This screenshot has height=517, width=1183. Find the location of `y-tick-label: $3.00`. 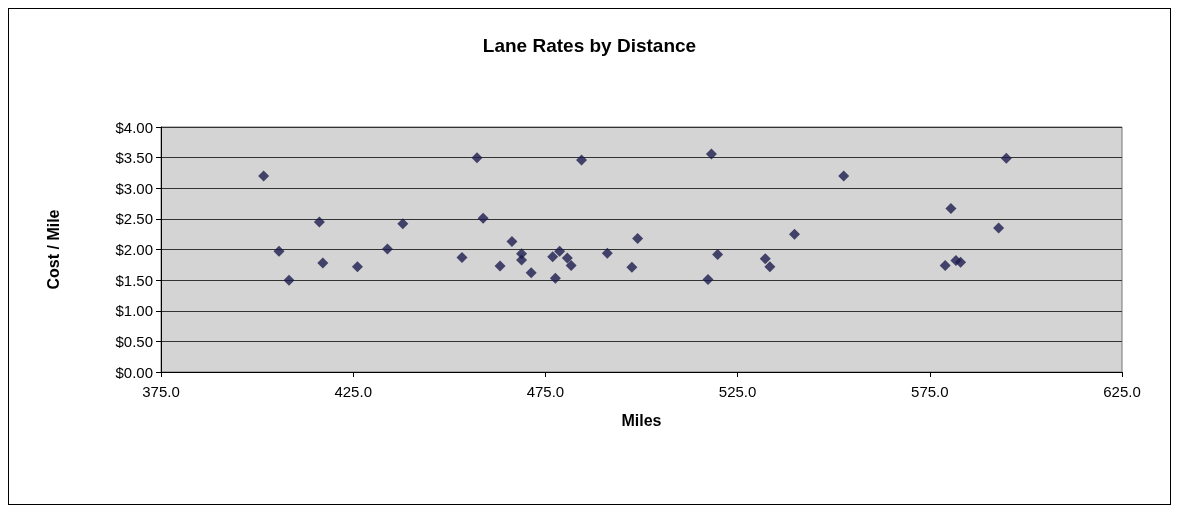

y-tick-label: $3.00 is located at coordinates (134, 188).